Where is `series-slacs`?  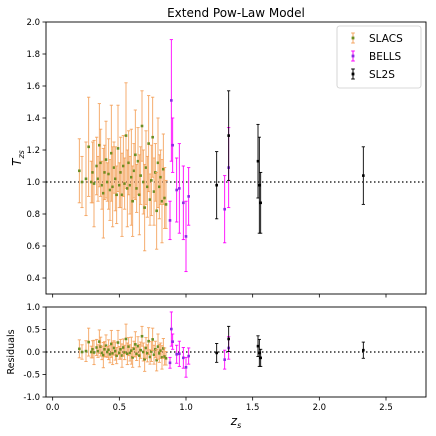
series-slacs is located at coordinates (122, 167).